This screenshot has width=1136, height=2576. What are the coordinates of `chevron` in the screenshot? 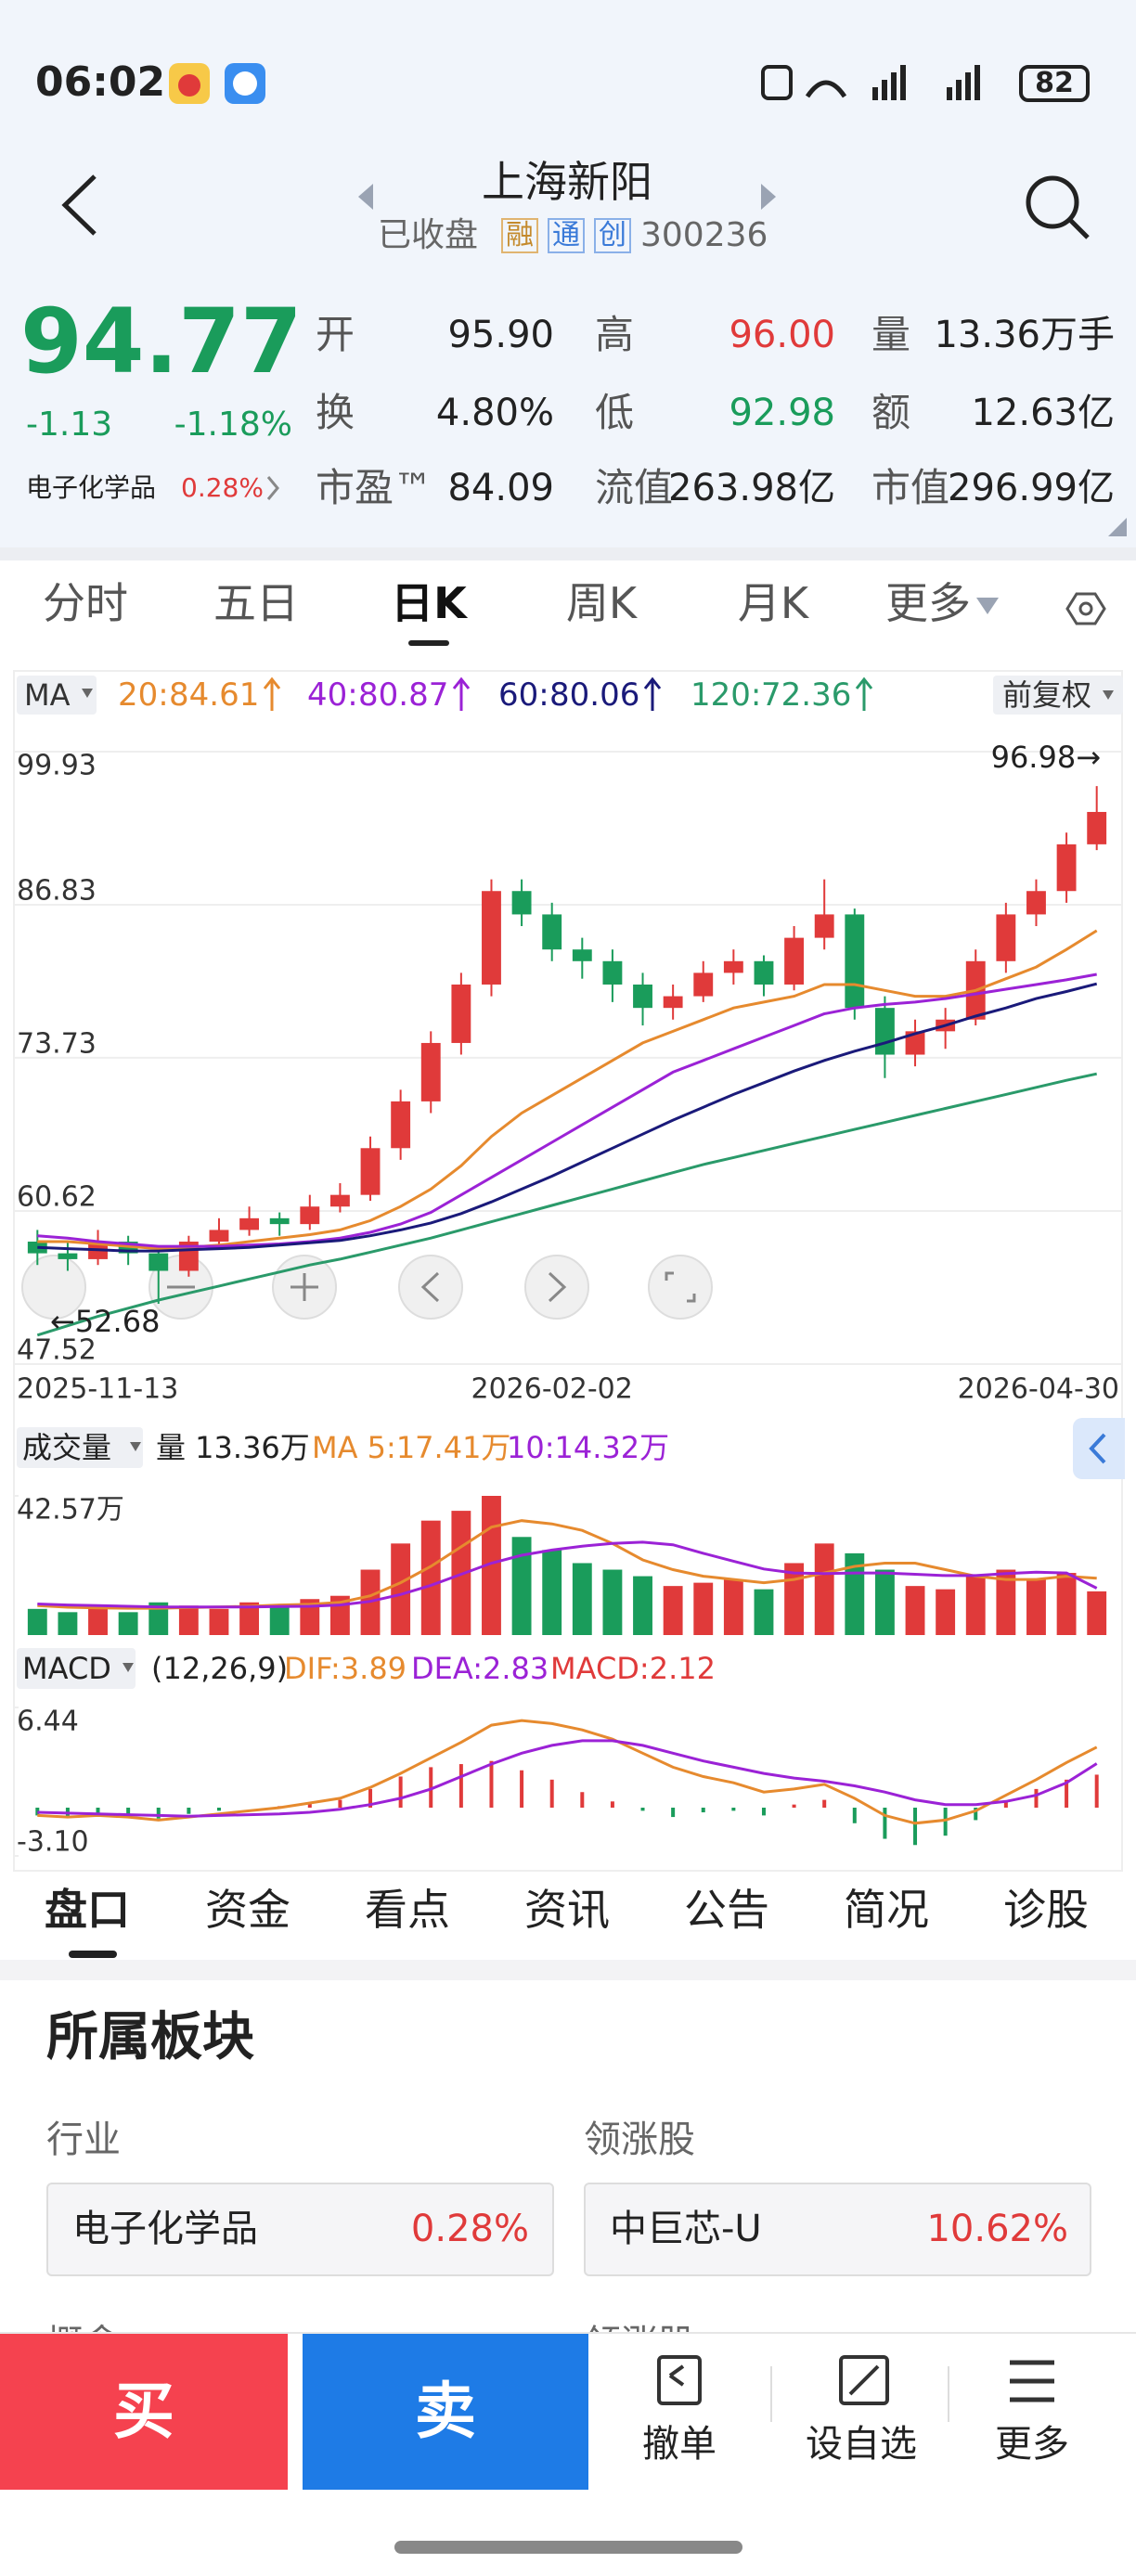 It's located at (274, 488).